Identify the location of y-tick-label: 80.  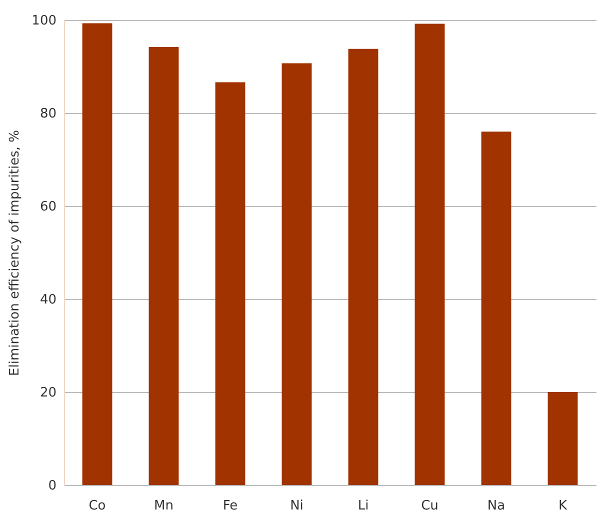
(48, 114).